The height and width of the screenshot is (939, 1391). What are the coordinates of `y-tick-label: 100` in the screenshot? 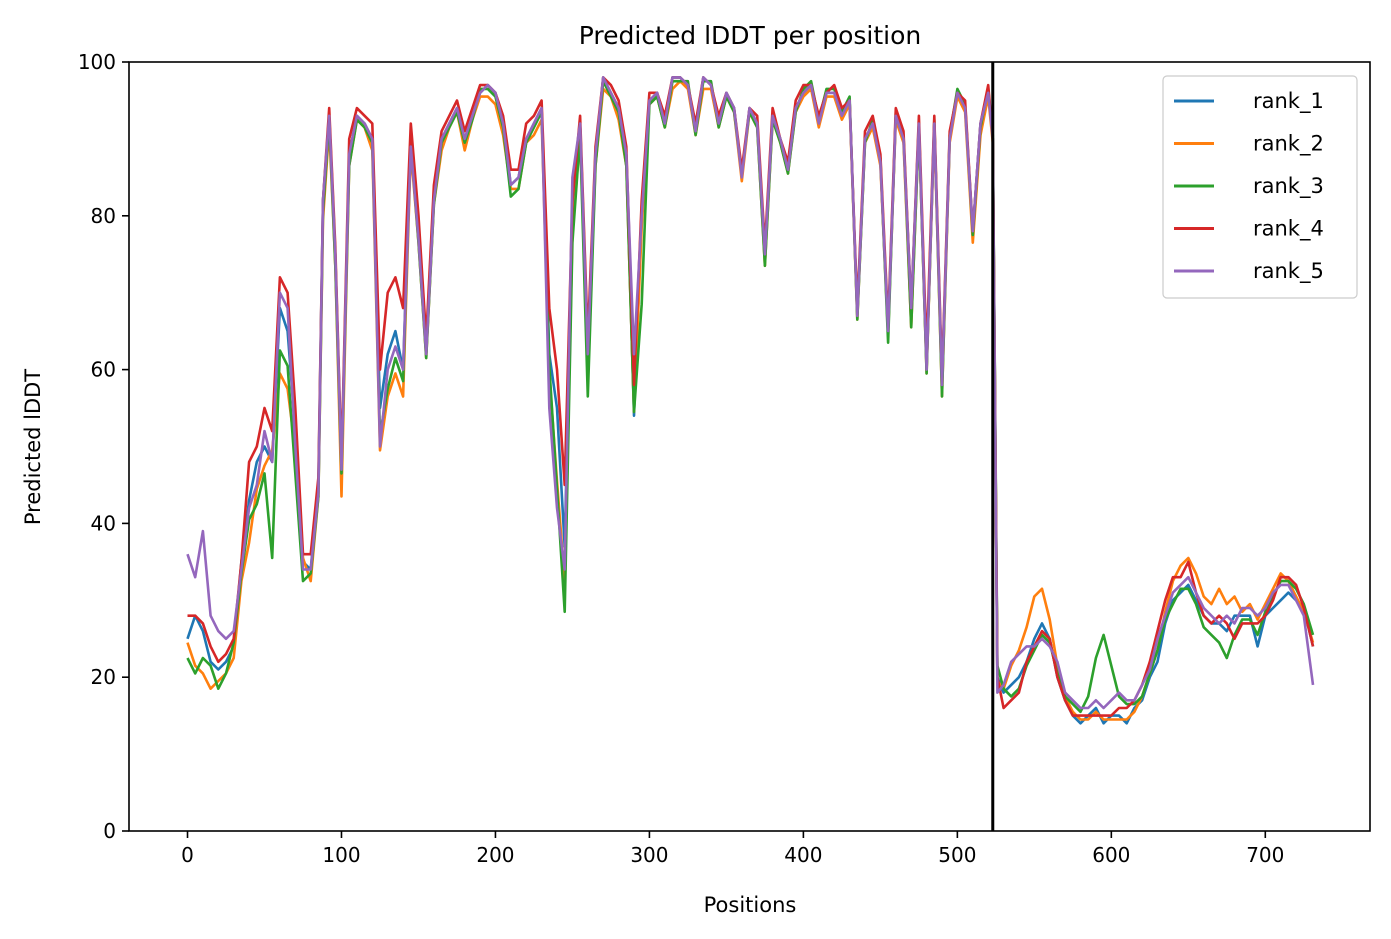 It's located at (97, 62).